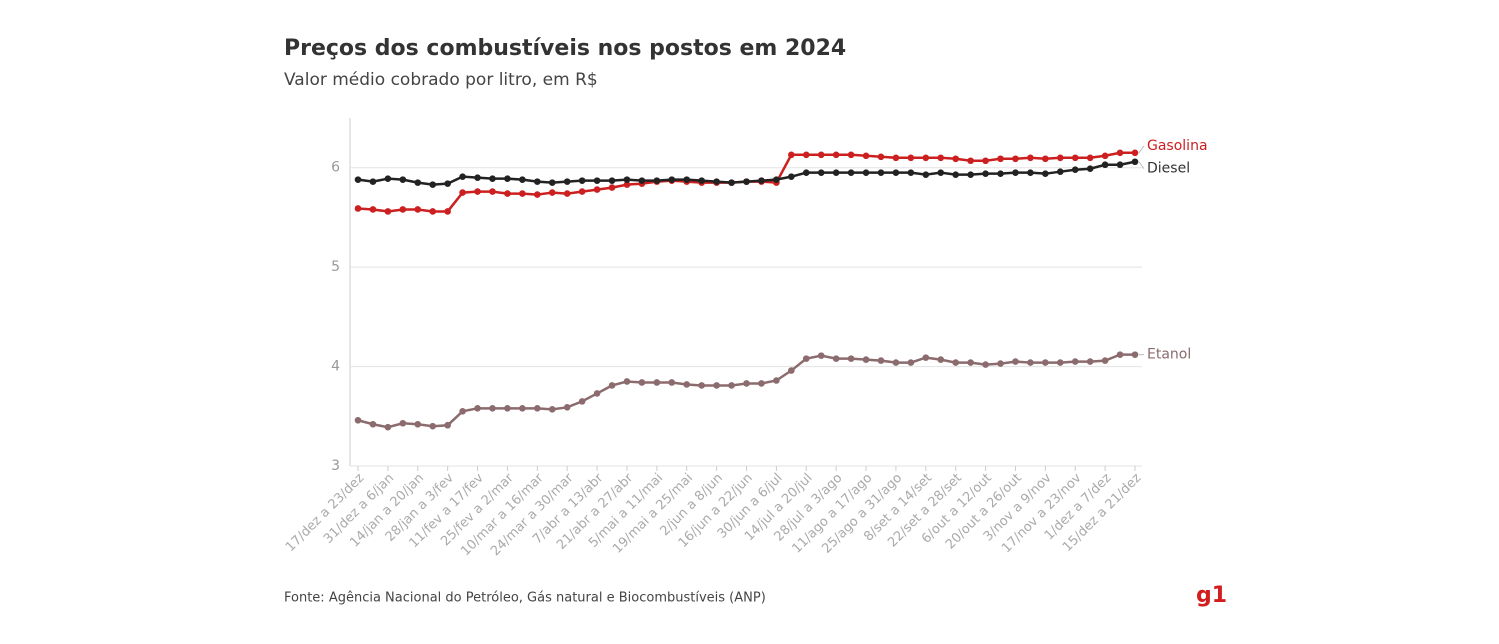 This screenshot has width=1499, height=644. What do you see at coordinates (335, 367) in the screenshot?
I see `y-tick-label: 4` at bounding box center [335, 367].